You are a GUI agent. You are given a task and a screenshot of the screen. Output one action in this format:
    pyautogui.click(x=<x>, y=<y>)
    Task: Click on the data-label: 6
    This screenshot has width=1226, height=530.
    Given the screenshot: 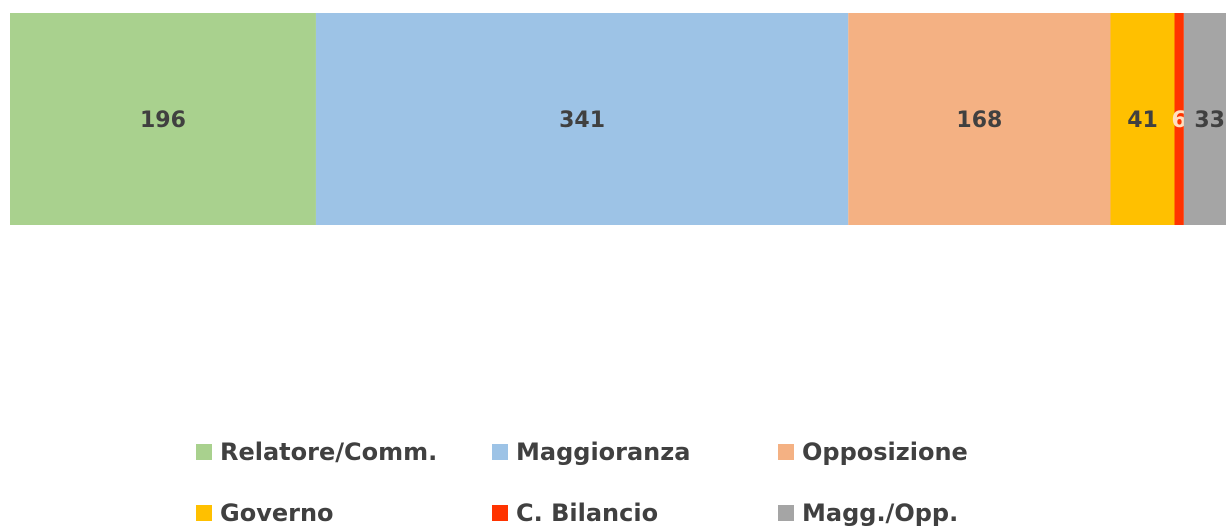 What is the action you would take?
    pyautogui.click(x=1179, y=120)
    